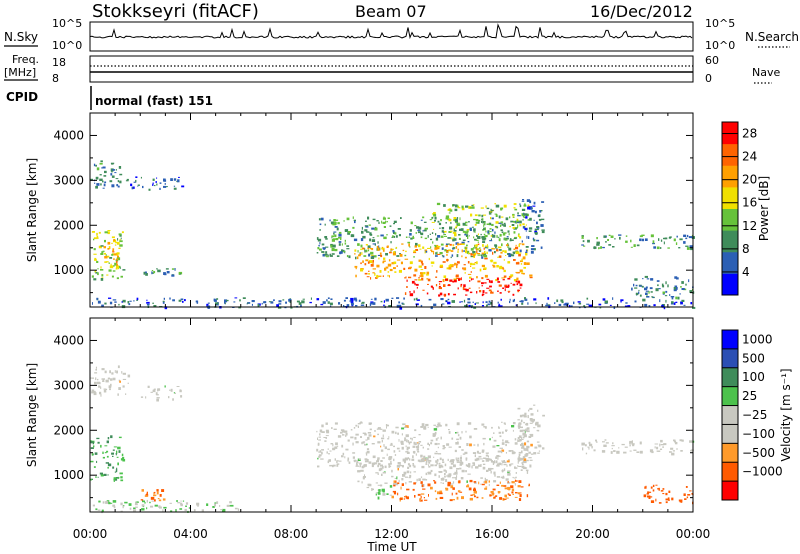 The width and height of the screenshot is (800, 554). Describe the element at coordinates (391, 69) in the screenshot. I see `freq-panel-frame` at that location.